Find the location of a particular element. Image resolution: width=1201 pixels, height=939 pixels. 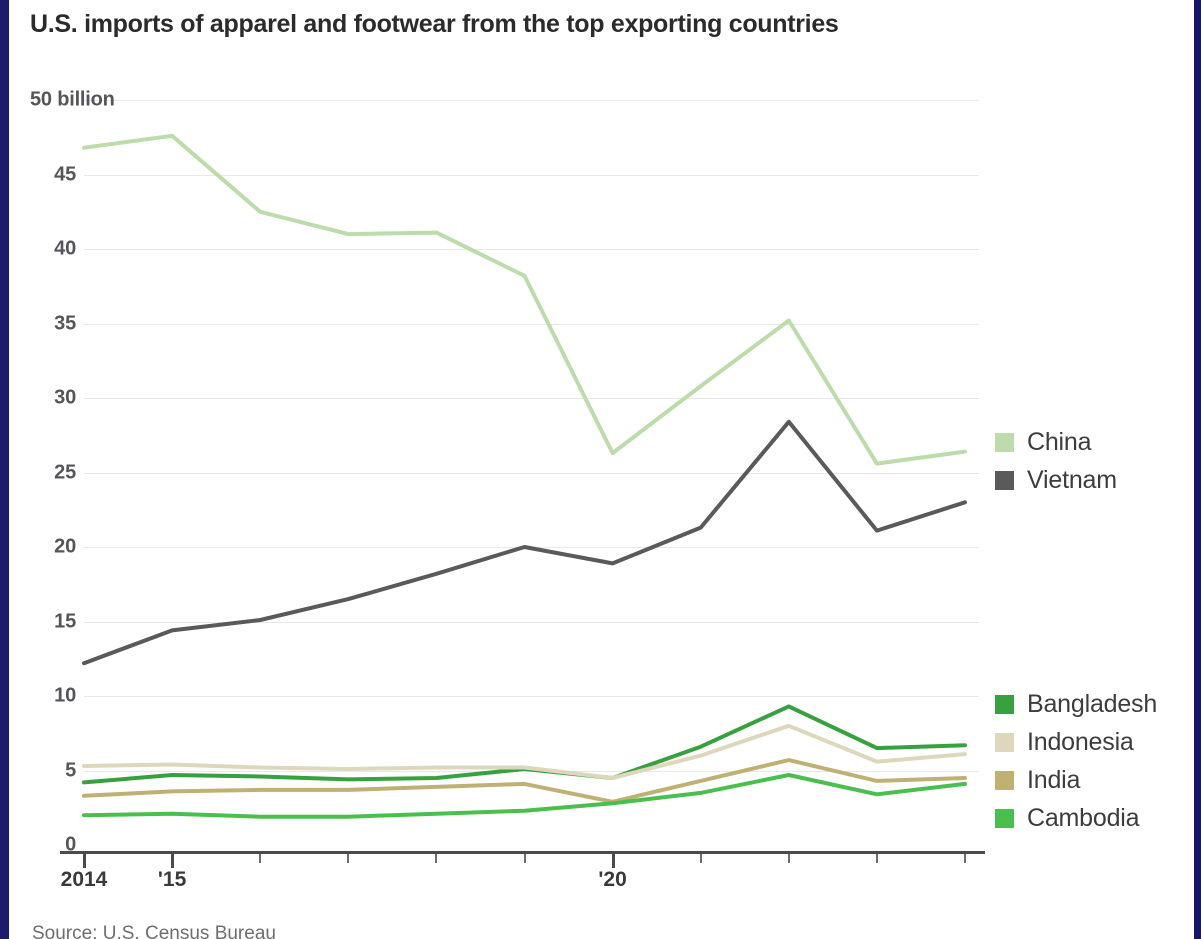

legend-item-india: India is located at coordinates (1076, 780).